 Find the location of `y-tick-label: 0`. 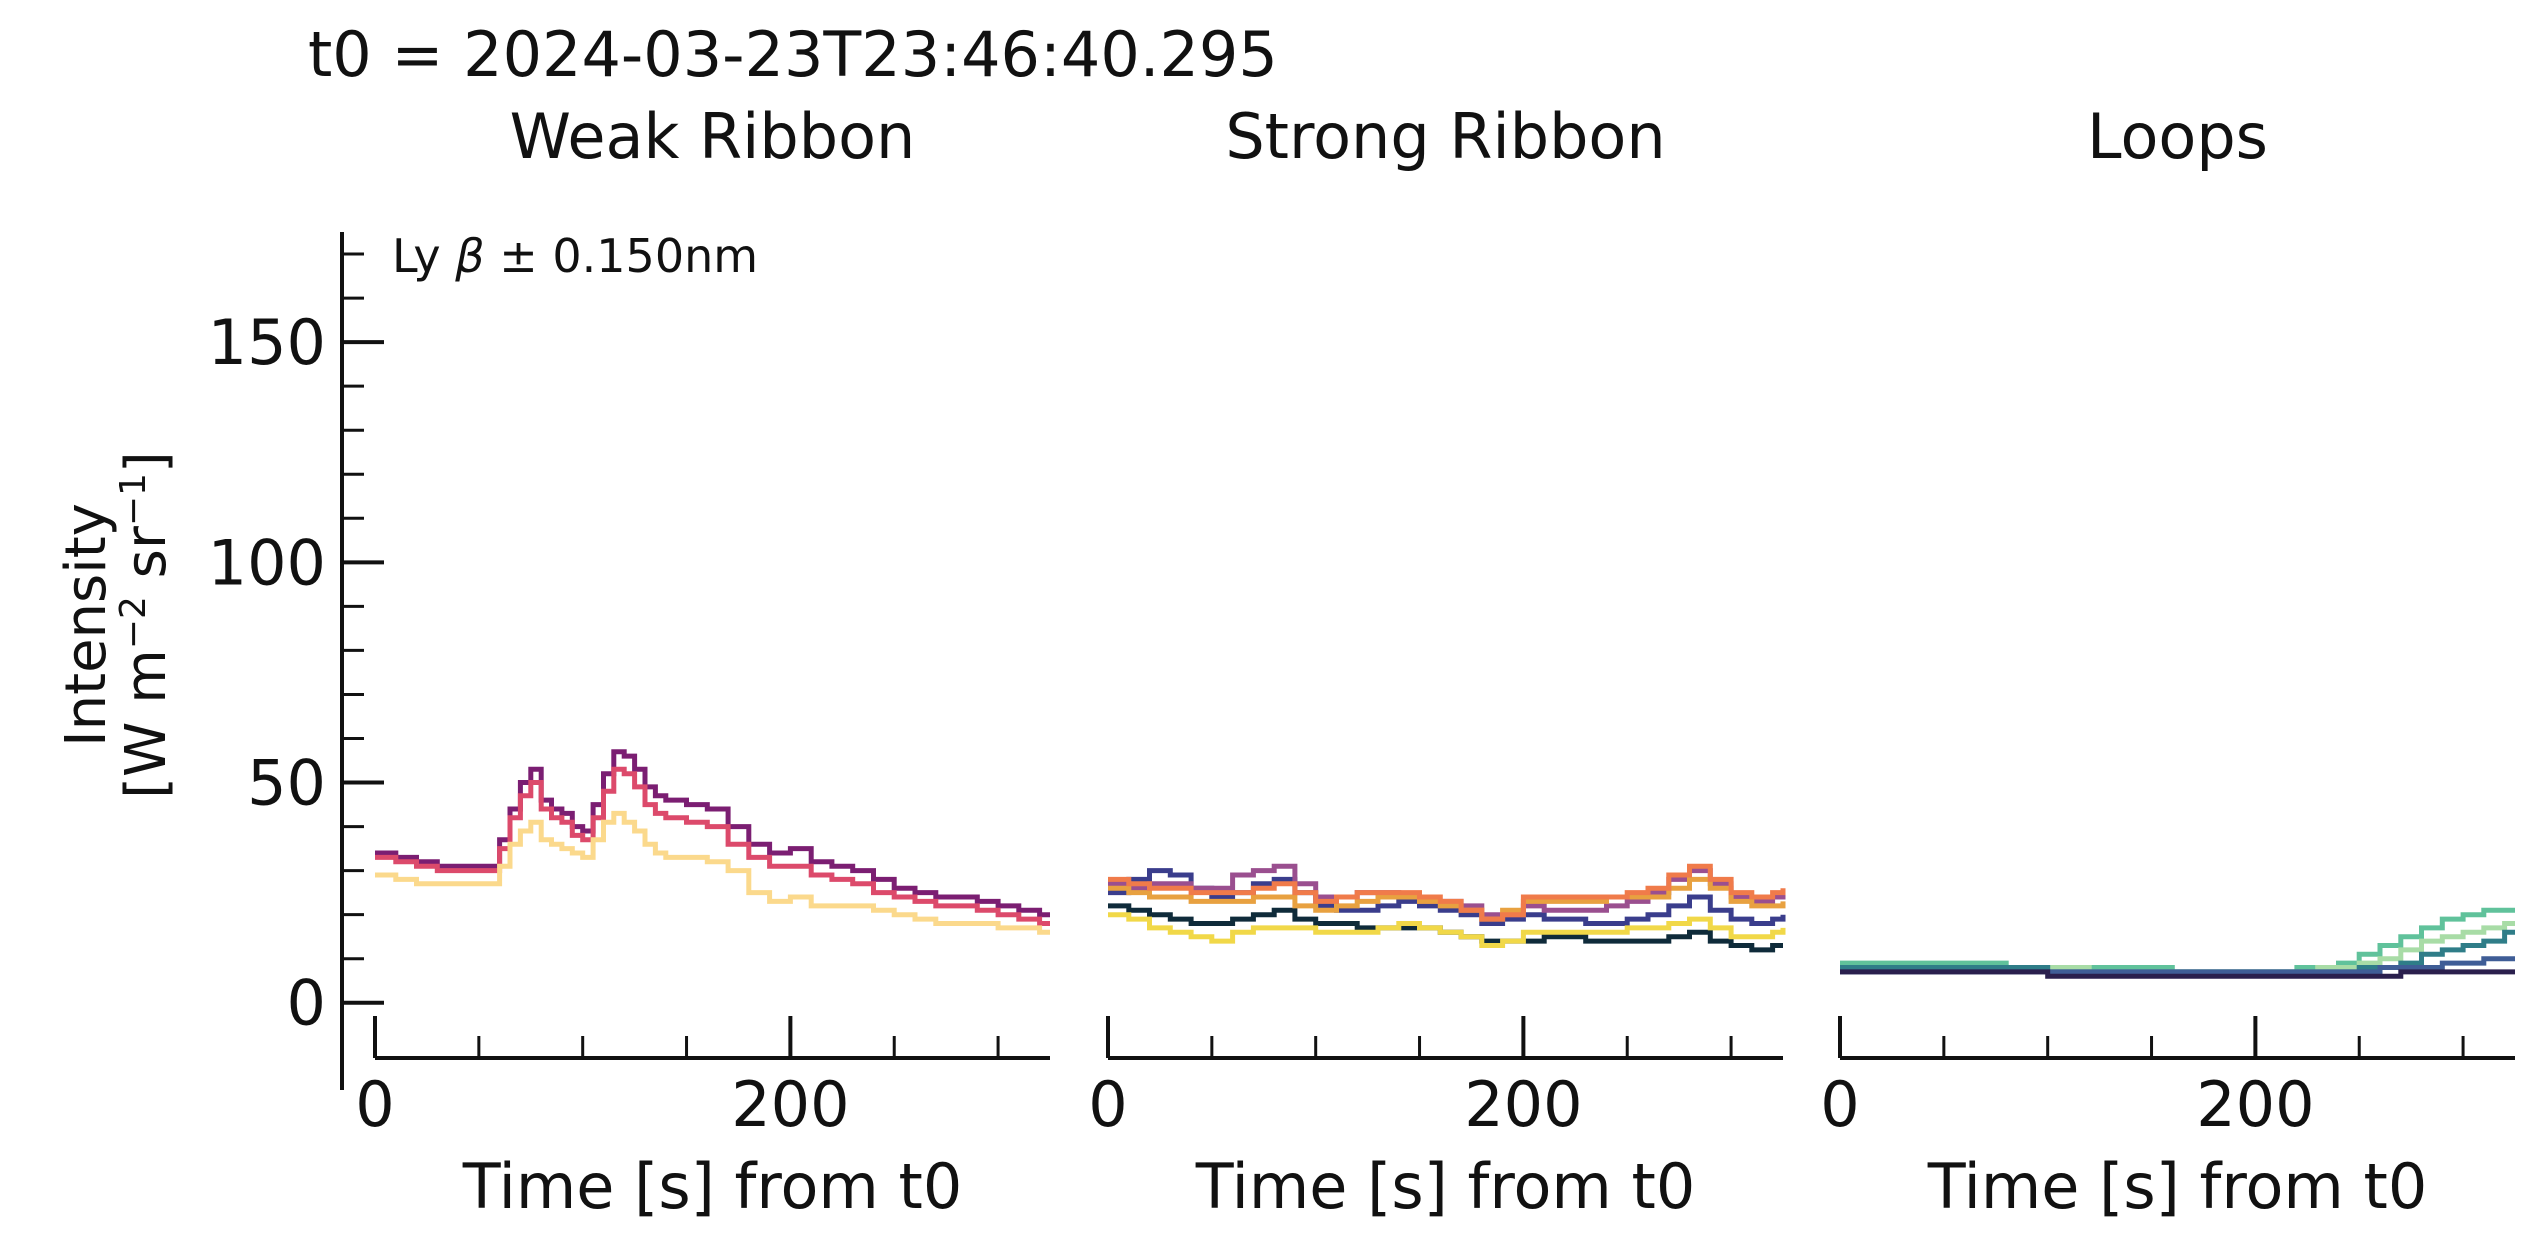

y-tick-label: 0 is located at coordinates (306, 1003).